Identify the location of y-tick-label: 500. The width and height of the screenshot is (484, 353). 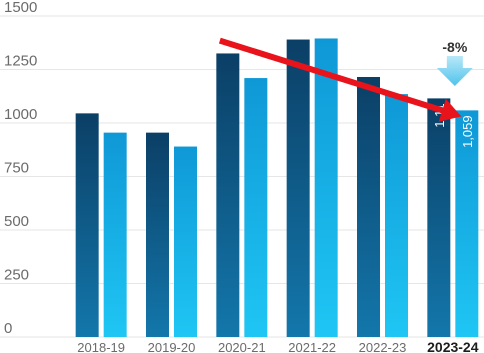
(16, 221).